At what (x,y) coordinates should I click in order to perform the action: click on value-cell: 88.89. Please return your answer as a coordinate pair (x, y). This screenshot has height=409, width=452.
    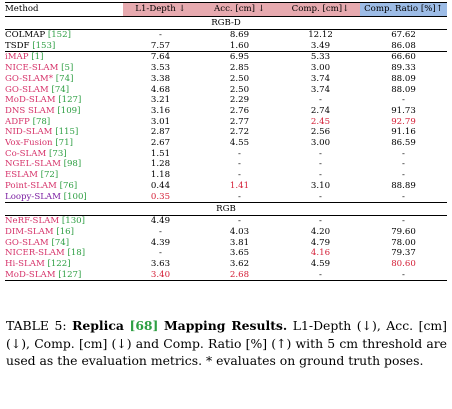
    Looking at the image, I should click on (403, 185).